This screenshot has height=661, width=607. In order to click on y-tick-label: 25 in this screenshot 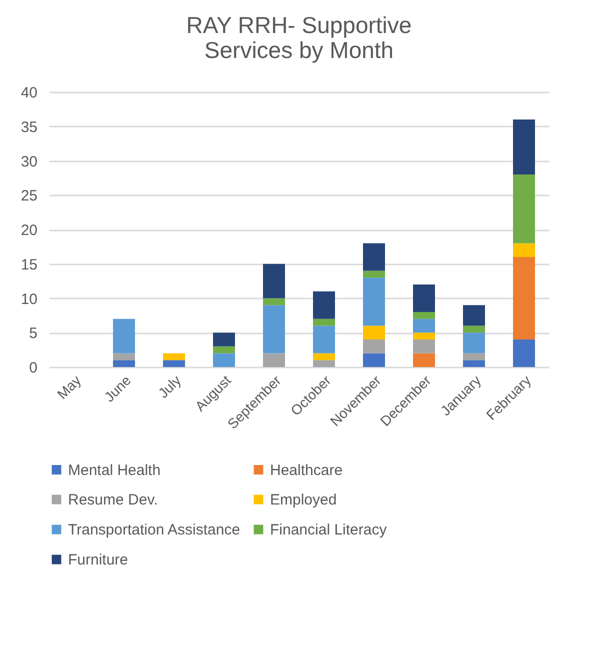, I will do `click(29, 196)`.